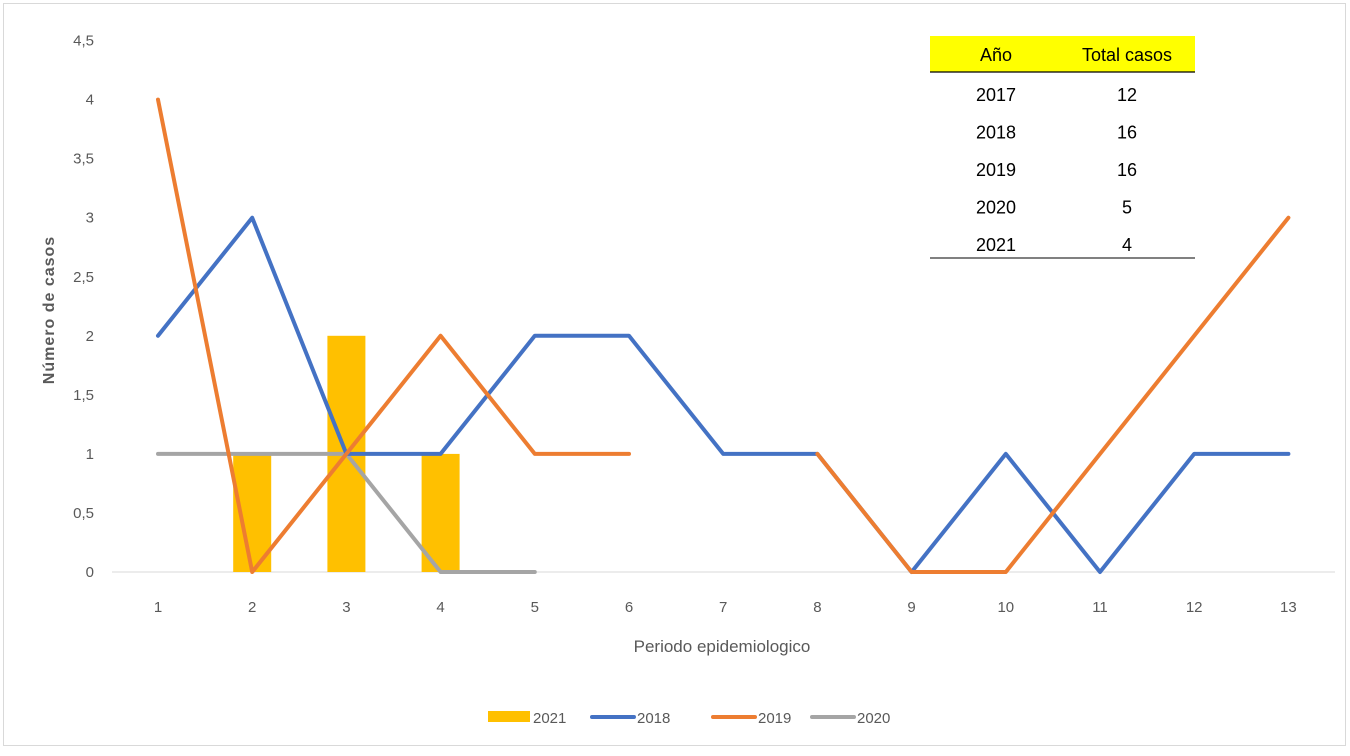 The width and height of the screenshot is (1350, 756). What do you see at coordinates (346, 607) in the screenshot?
I see `x-tick-label: 3` at bounding box center [346, 607].